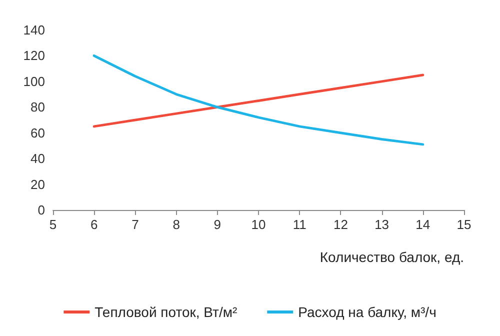 The height and width of the screenshot is (336, 500). Describe the element at coordinates (41, 210) in the screenshot. I see `y-tick-label: 0` at that location.